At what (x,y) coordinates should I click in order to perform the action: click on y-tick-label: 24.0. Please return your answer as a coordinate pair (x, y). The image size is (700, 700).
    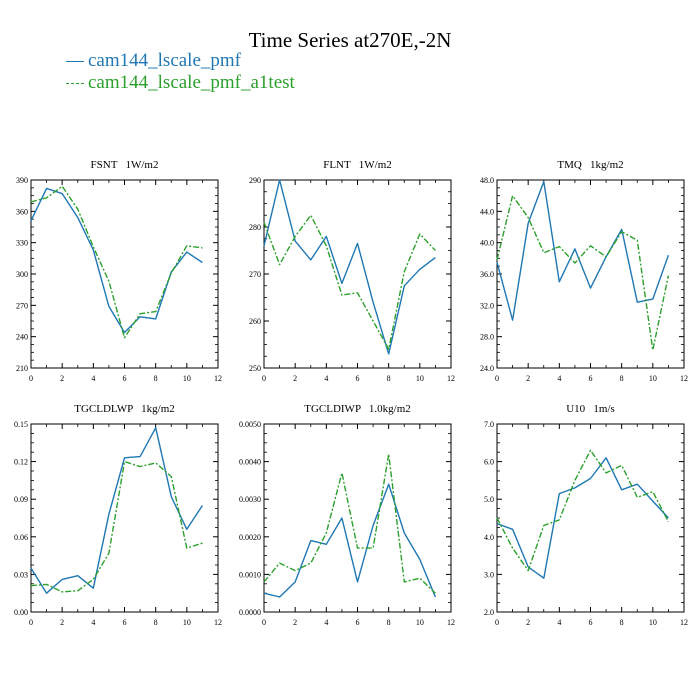
    Looking at the image, I should click on (487, 368).